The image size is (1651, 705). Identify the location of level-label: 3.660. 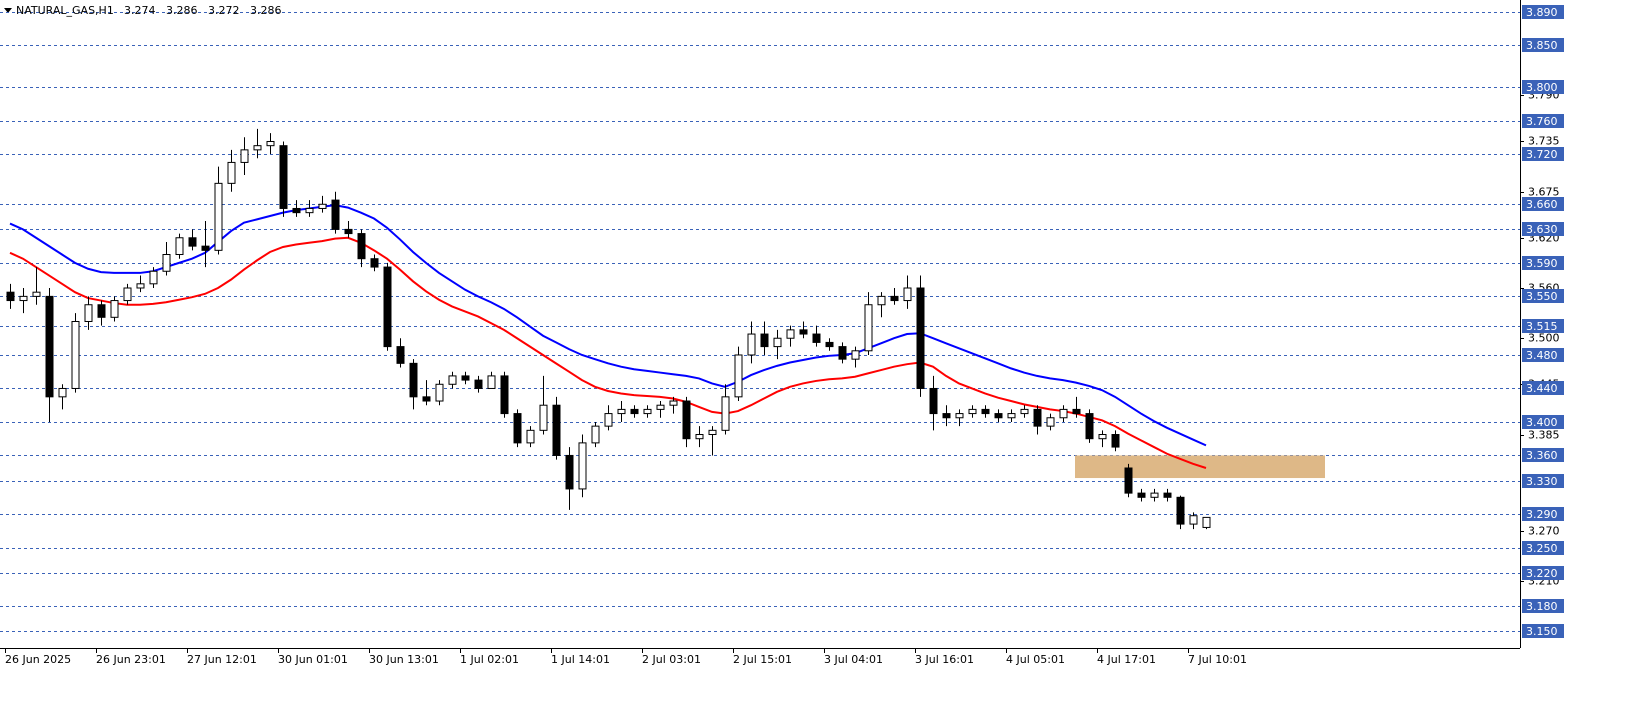
(1542, 204).